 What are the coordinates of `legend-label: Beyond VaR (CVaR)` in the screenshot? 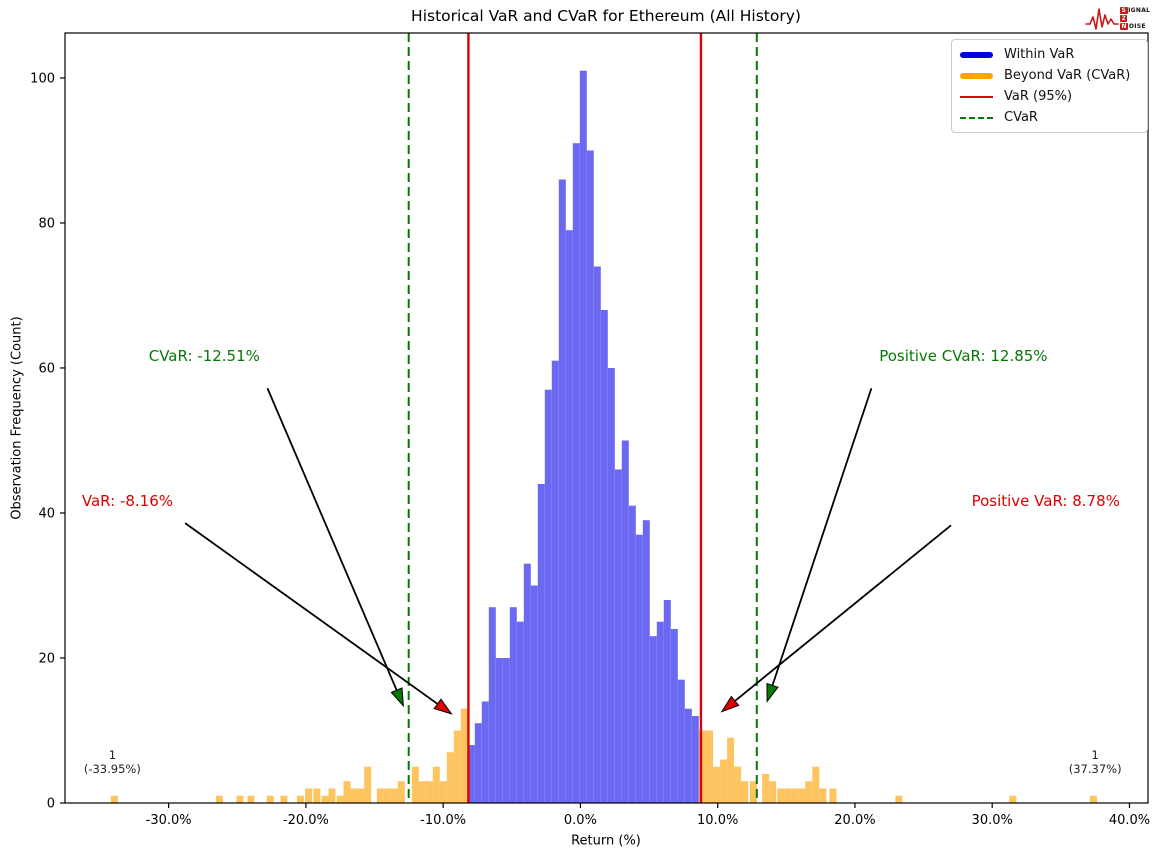 It's located at (1067, 75).